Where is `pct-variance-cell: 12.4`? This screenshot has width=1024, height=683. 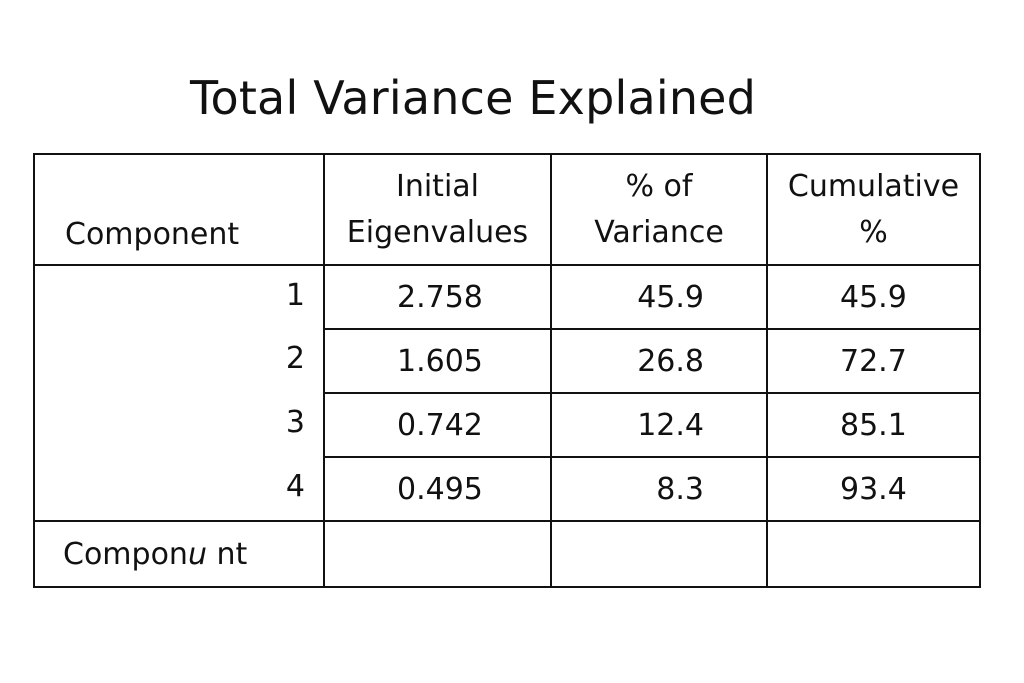 pct-variance-cell: 12.4 is located at coordinates (659, 425).